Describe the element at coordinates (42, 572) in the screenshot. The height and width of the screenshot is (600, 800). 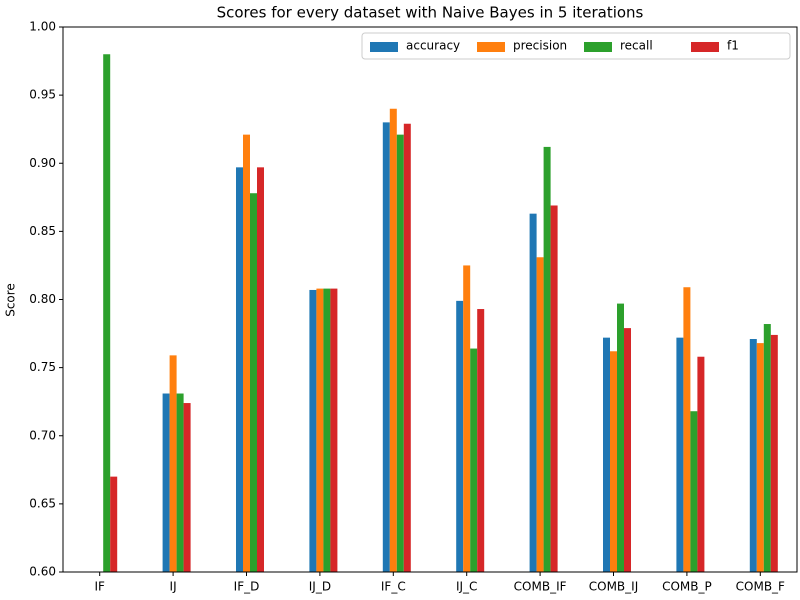
I see `y-tick-label: 0.60` at that location.